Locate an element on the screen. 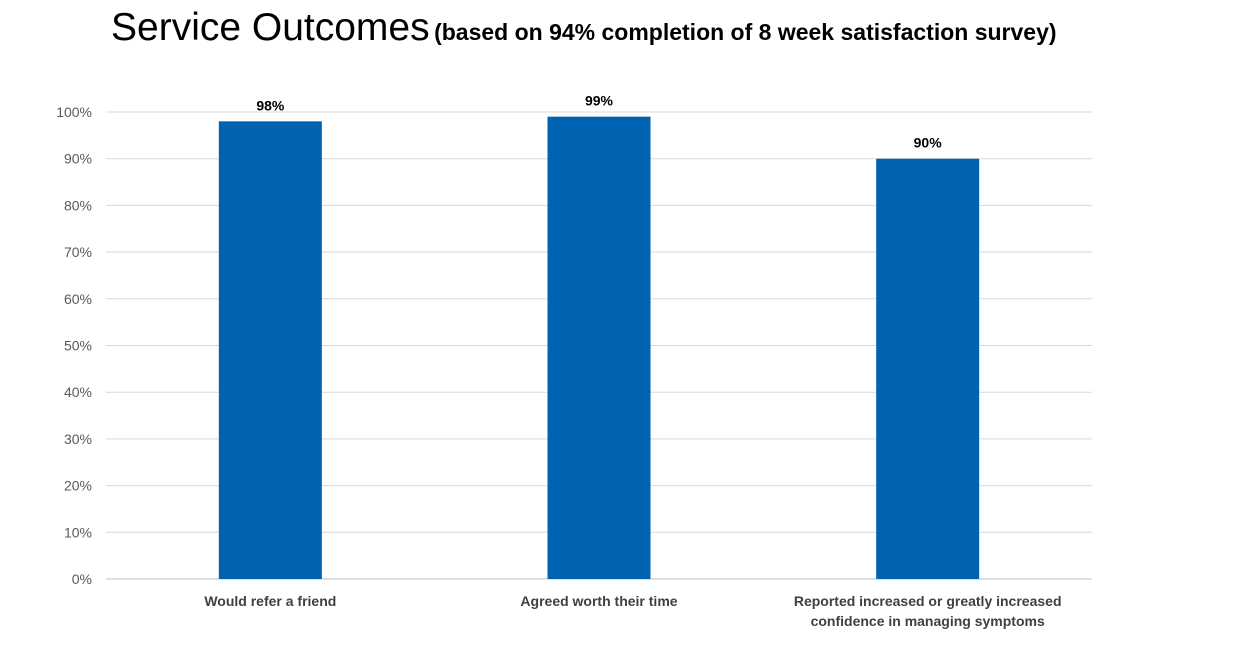 The height and width of the screenshot is (657, 1249). data-label: 98% is located at coordinates (270, 105).